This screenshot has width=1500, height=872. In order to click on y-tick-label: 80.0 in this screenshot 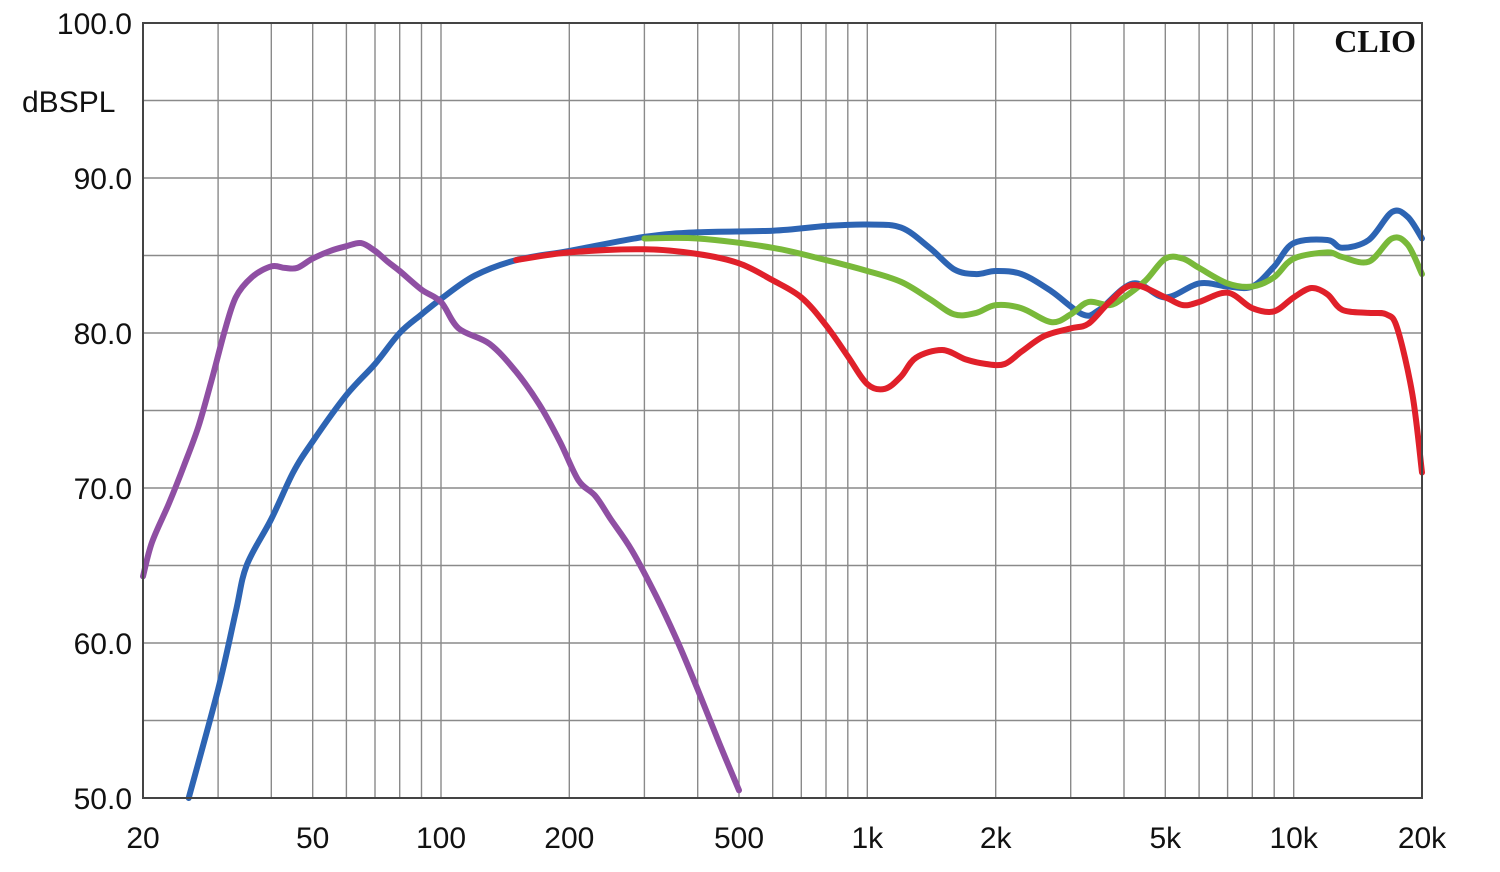, I will do `click(103, 334)`.